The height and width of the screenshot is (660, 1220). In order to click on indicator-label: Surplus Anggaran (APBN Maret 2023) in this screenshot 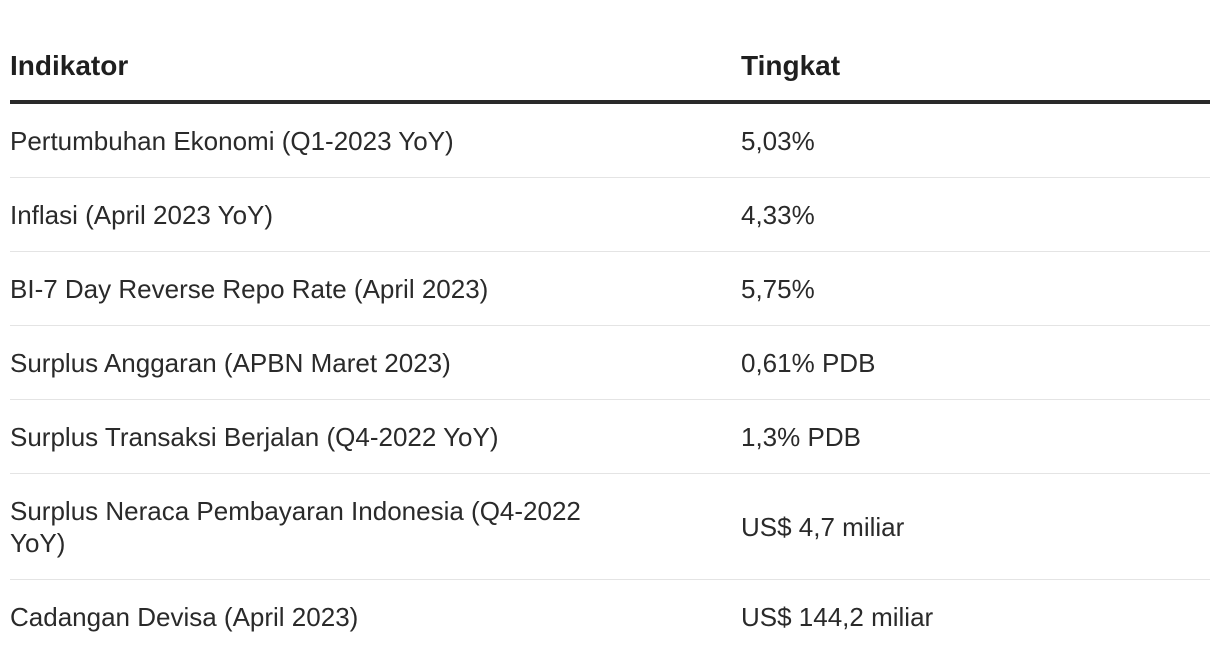, I will do `click(230, 362)`.